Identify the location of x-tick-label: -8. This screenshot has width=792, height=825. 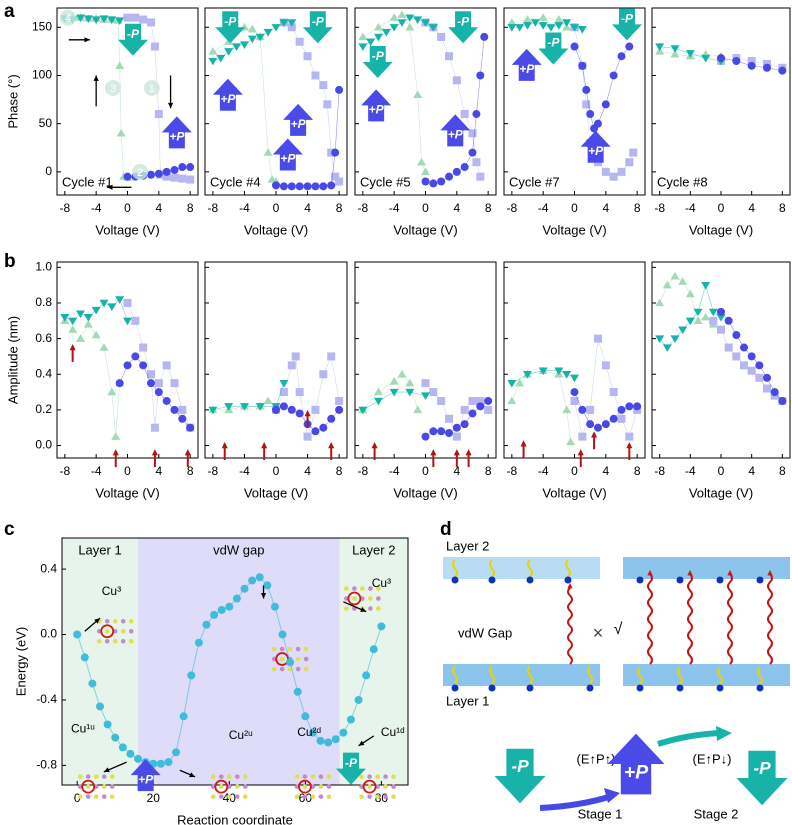
(362, 471).